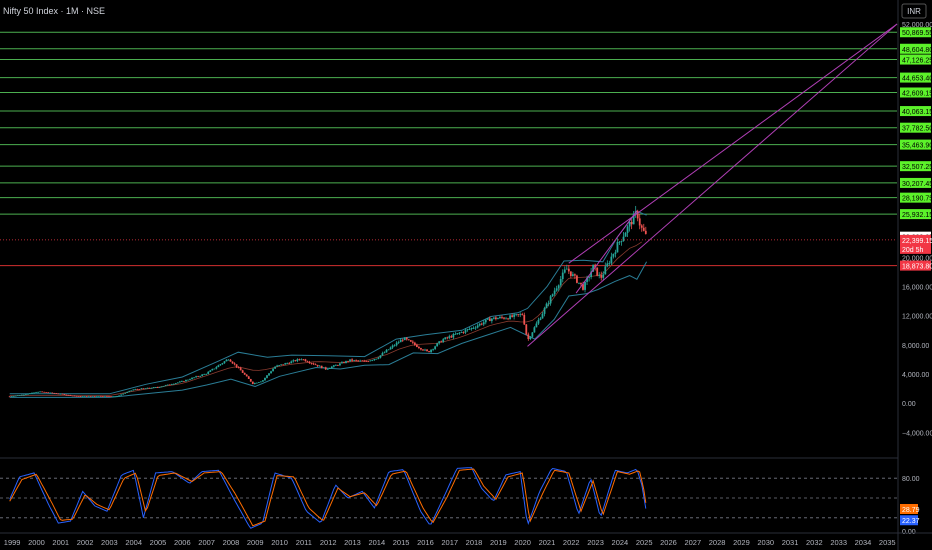 The image size is (932, 550). I want to click on year-tick-label: 2004, so click(133, 542).